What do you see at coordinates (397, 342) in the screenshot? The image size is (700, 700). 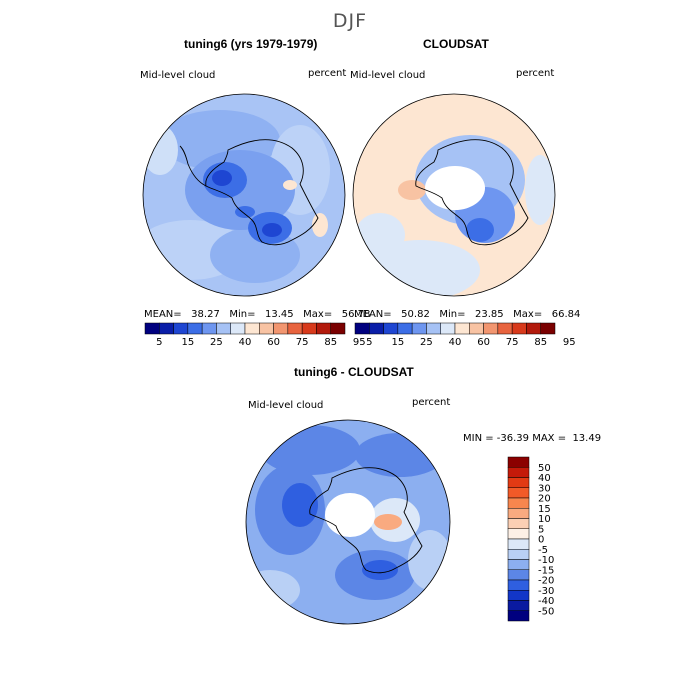 I see `panel2-colorbar-tick-label: 15` at bounding box center [397, 342].